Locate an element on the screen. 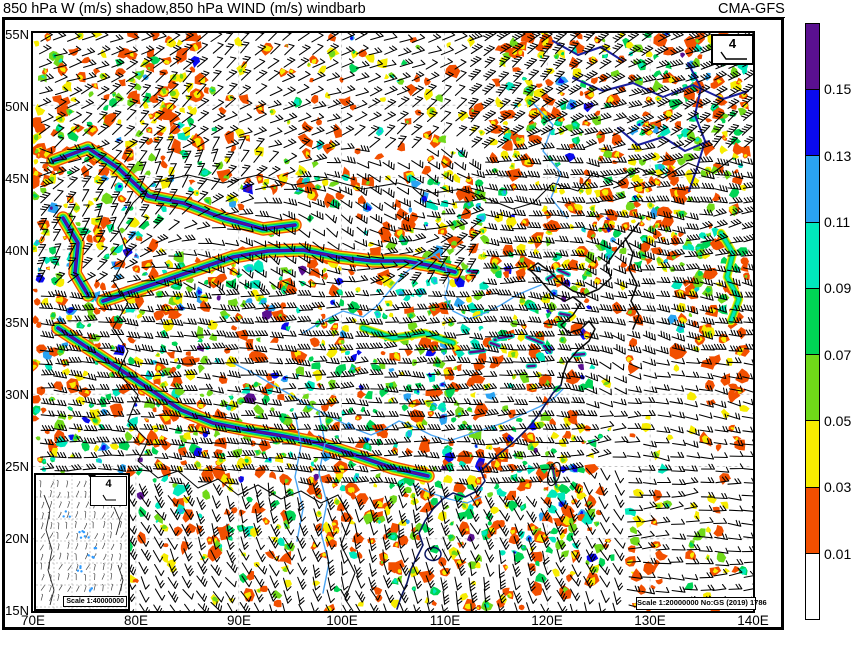  windbarb-legend-icon is located at coordinates (733, 55).